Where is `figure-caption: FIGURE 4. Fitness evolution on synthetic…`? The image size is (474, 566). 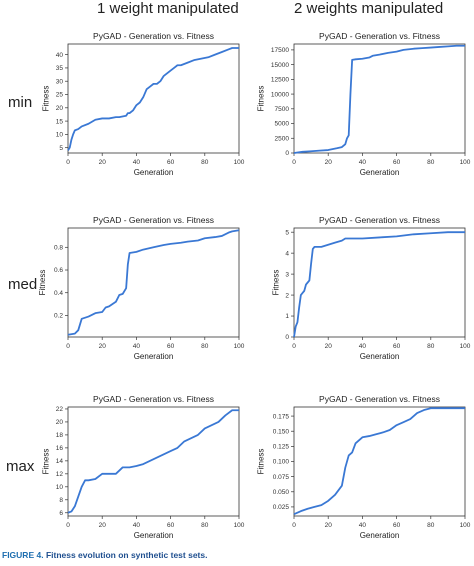 figure-caption: FIGURE 4. Fitness evolution on synthetic… is located at coordinates (104, 555).